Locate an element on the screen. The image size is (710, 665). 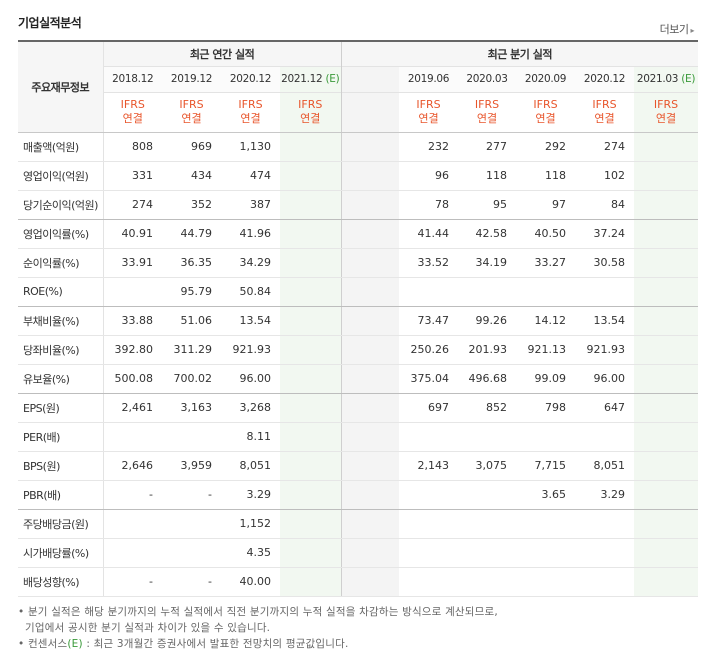
quarter-value: 99.09 is located at coordinates (546, 379).